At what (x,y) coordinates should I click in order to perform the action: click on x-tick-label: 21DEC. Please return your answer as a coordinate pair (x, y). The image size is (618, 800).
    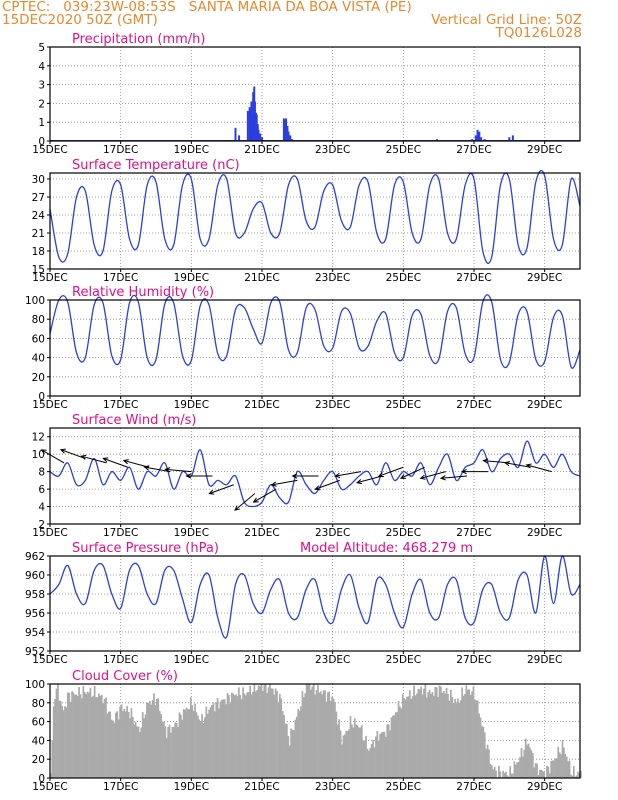
    Looking at the image, I should click on (261, 150).